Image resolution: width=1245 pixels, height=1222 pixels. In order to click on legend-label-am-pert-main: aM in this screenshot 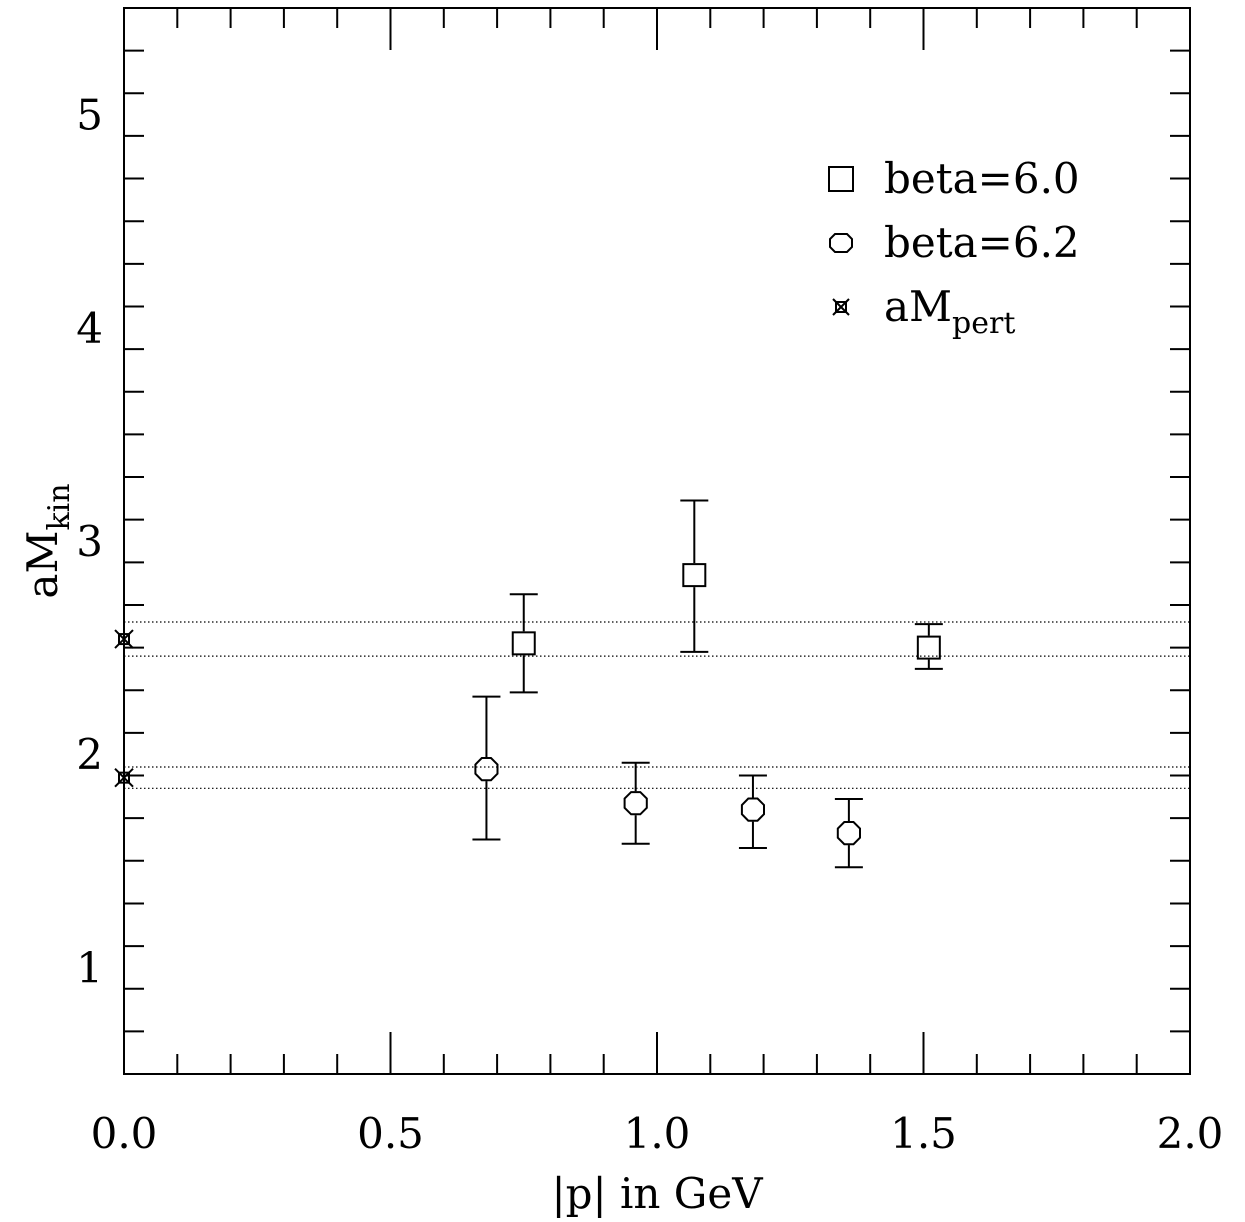, I will do `click(918, 306)`.